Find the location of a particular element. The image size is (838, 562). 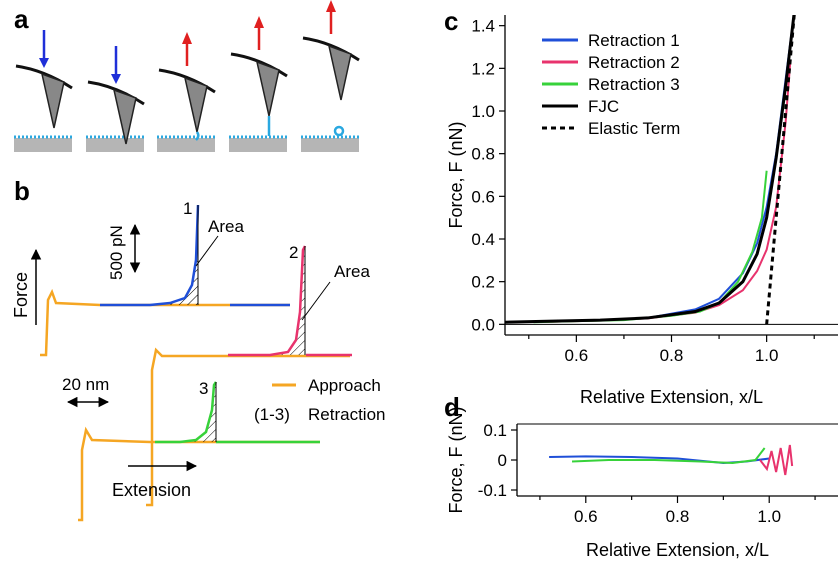

panel-a-letter: a is located at coordinates (21, 19).